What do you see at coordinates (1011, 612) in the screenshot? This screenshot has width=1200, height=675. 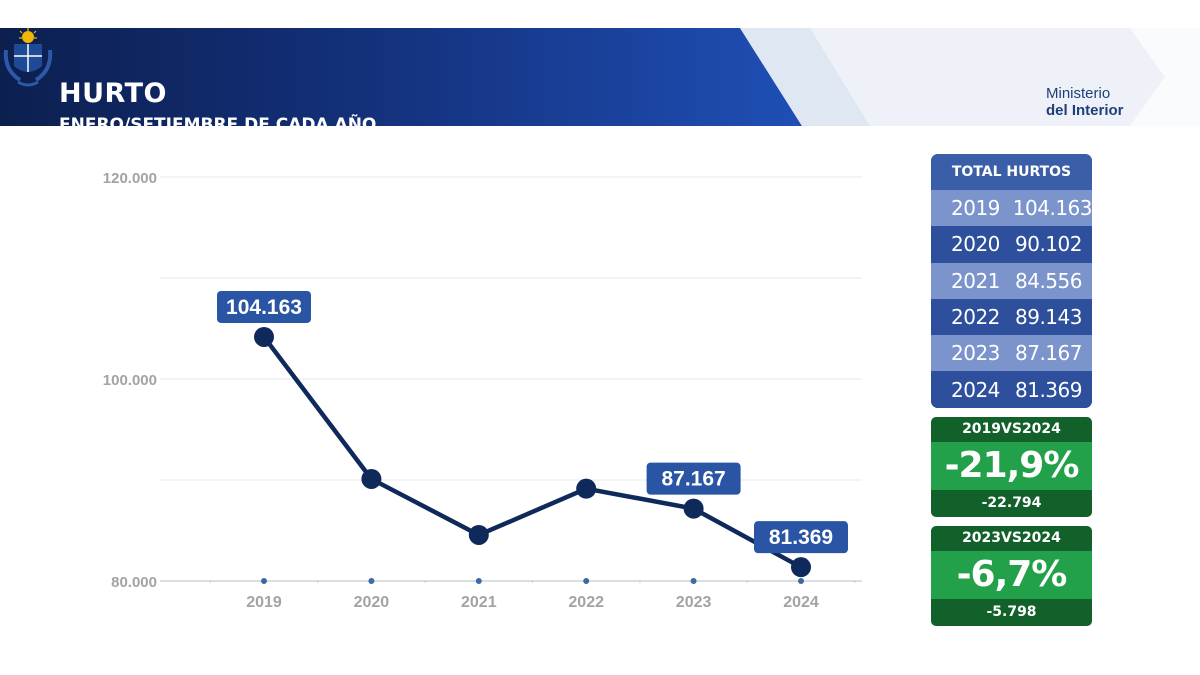 I see `comparison-difference: -5.798` at bounding box center [1011, 612].